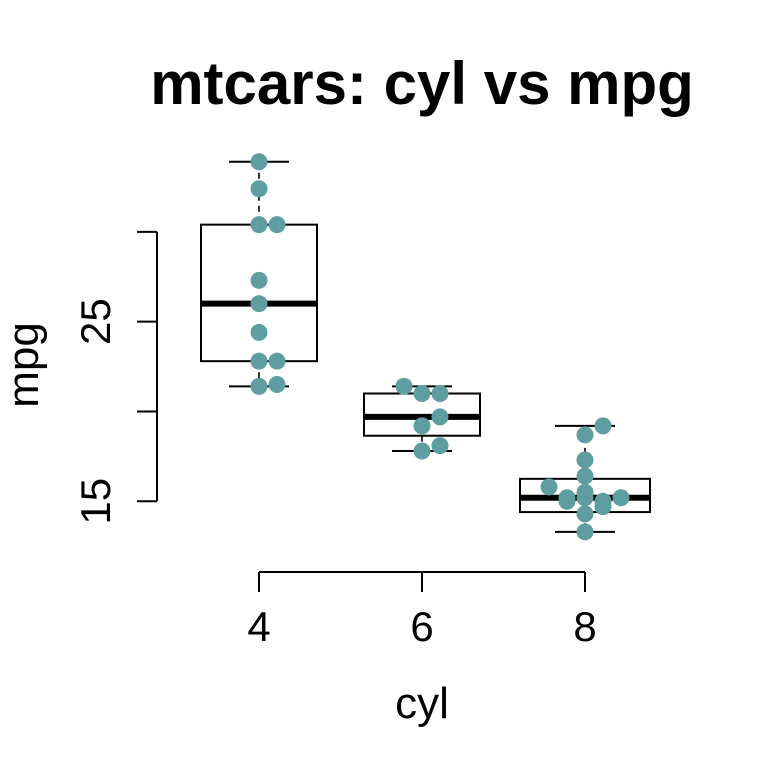 The width and height of the screenshot is (768, 768). I want to click on x-axis: 4 6 8, so click(422, 610).